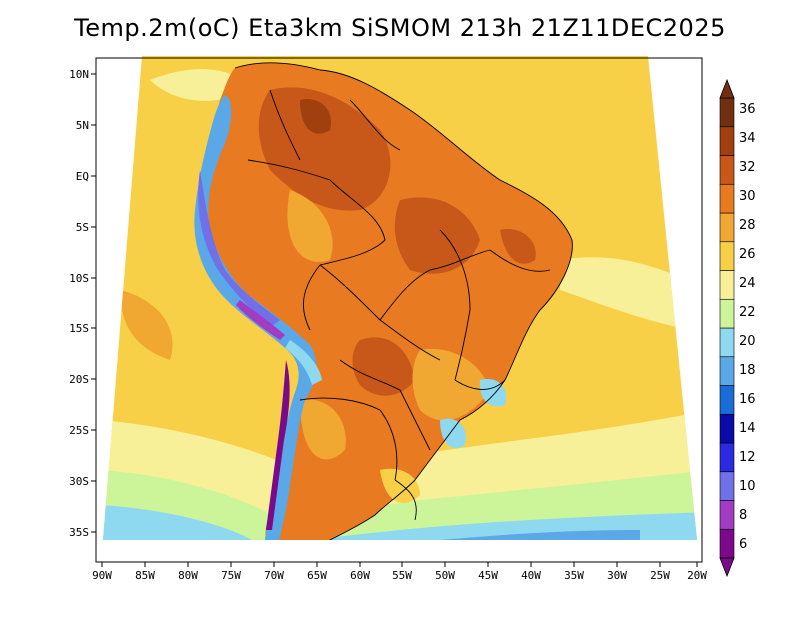 The width and height of the screenshot is (800, 618). Describe the element at coordinates (231, 575) in the screenshot. I see `lon-tick-label: 75W` at that location.